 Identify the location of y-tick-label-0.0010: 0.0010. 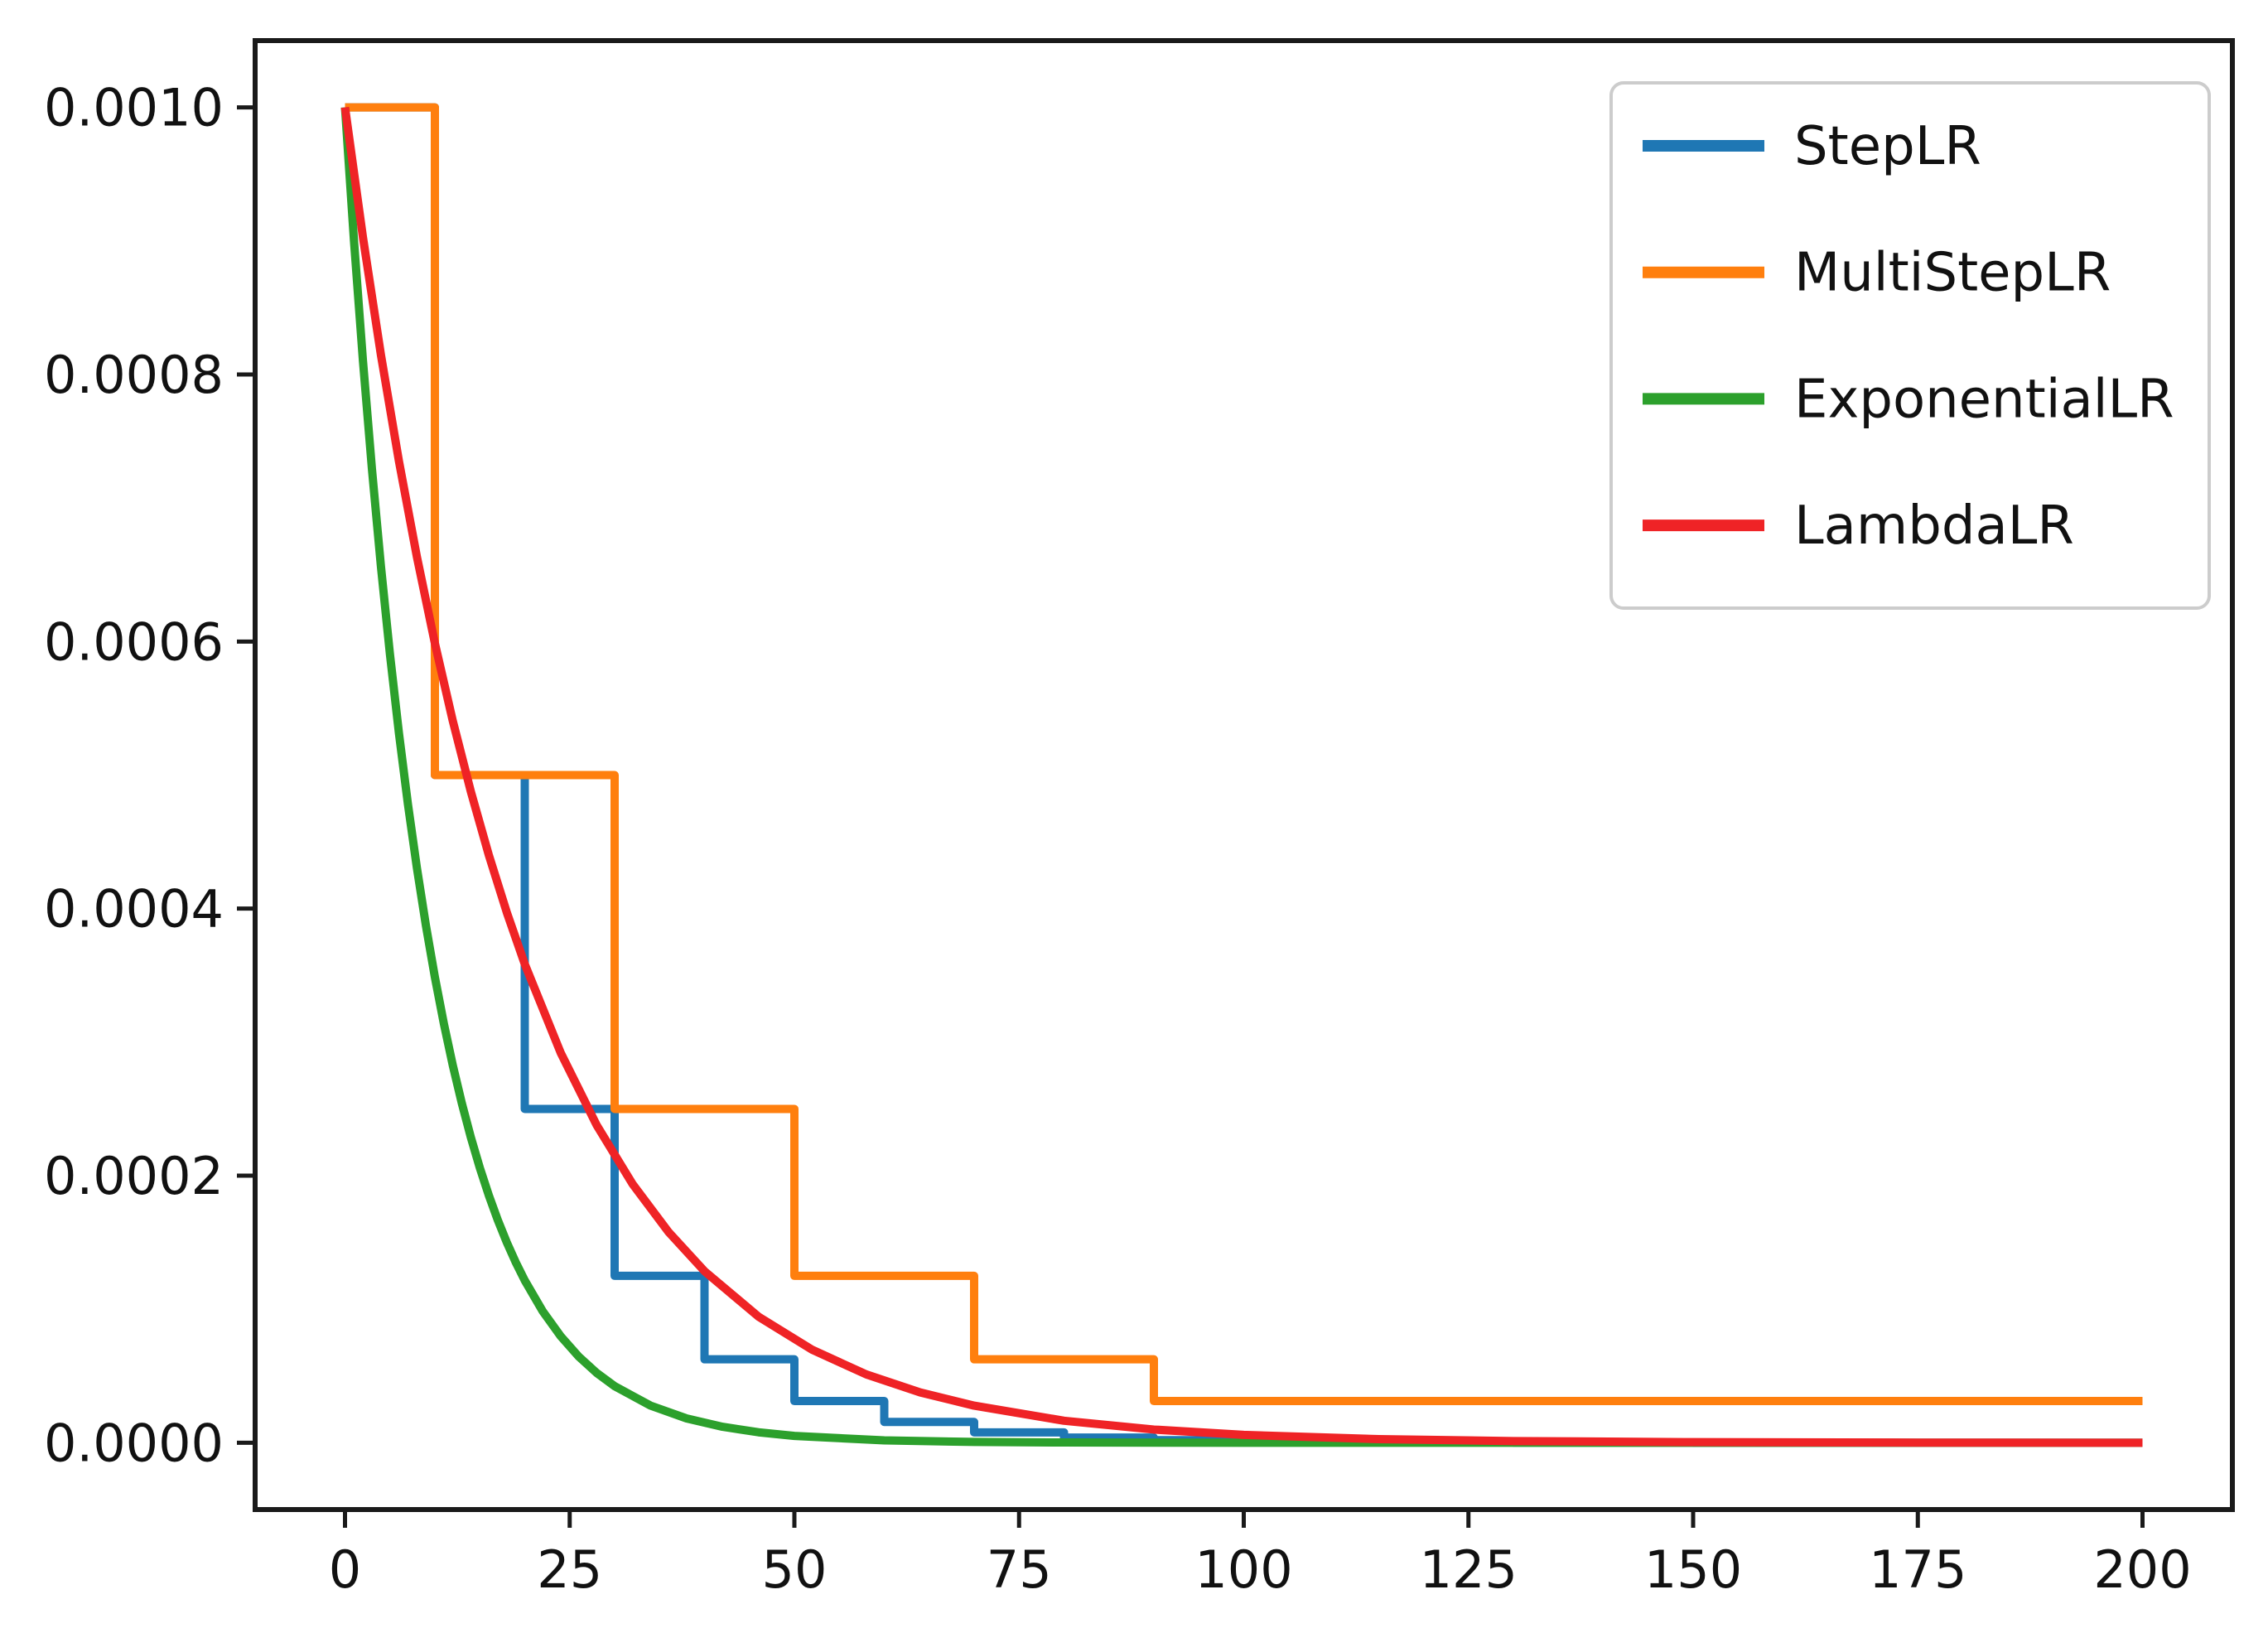
(134, 108).